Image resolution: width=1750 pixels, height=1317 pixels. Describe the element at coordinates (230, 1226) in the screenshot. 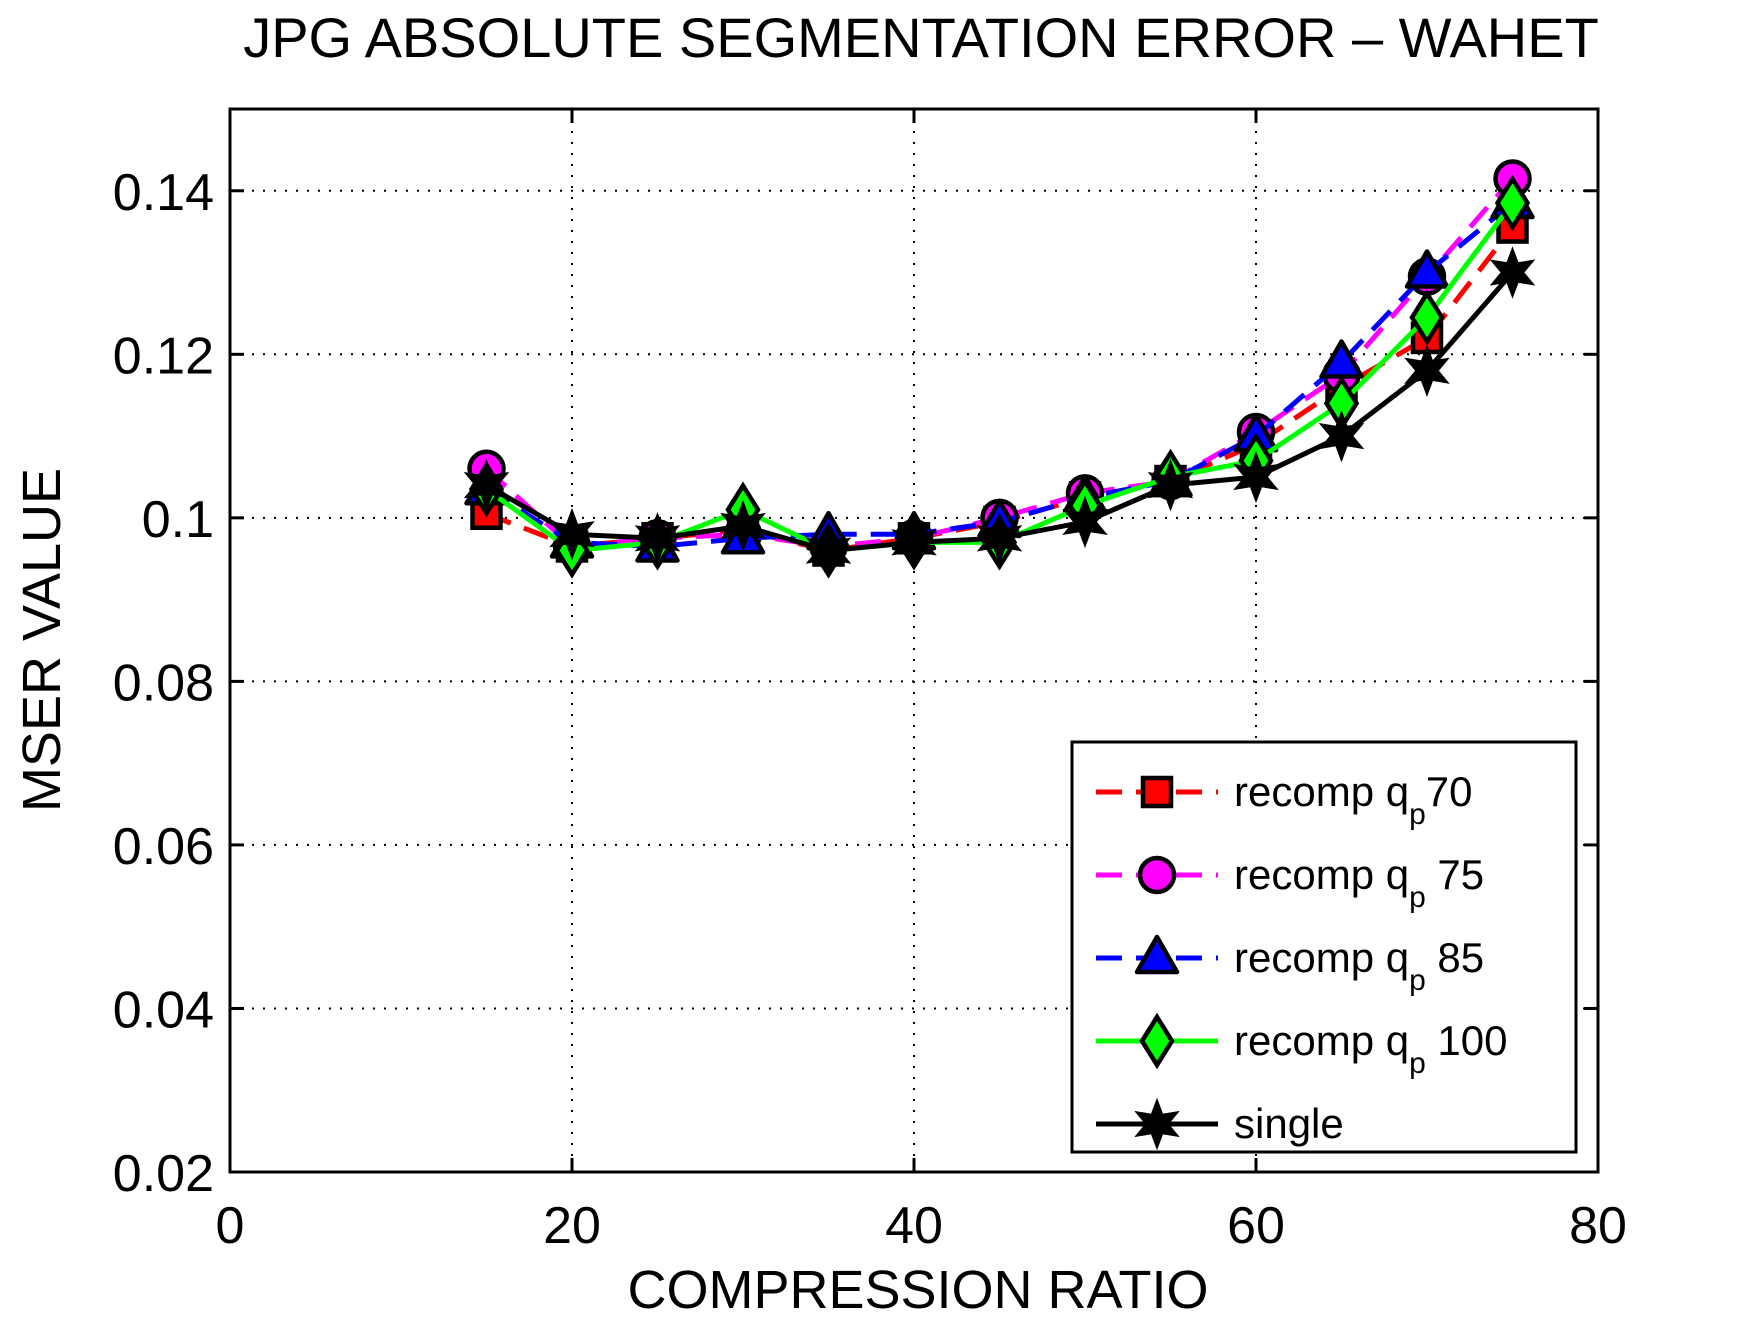

I see `x-tick-label: 0` at that location.